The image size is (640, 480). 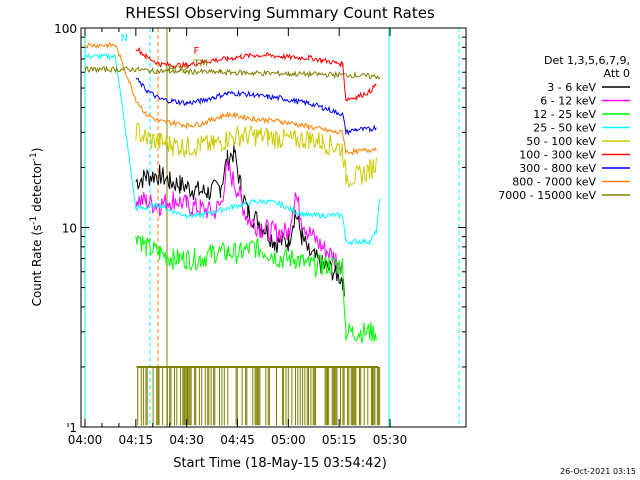 What do you see at coordinates (564, 114) in the screenshot?
I see `legend-label-2: 12 - 25 keV` at bounding box center [564, 114].